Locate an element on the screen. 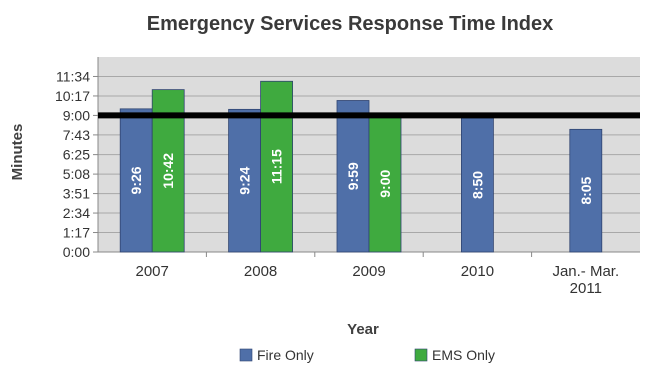  y-tick-label: 10:17 is located at coordinates (72, 96).